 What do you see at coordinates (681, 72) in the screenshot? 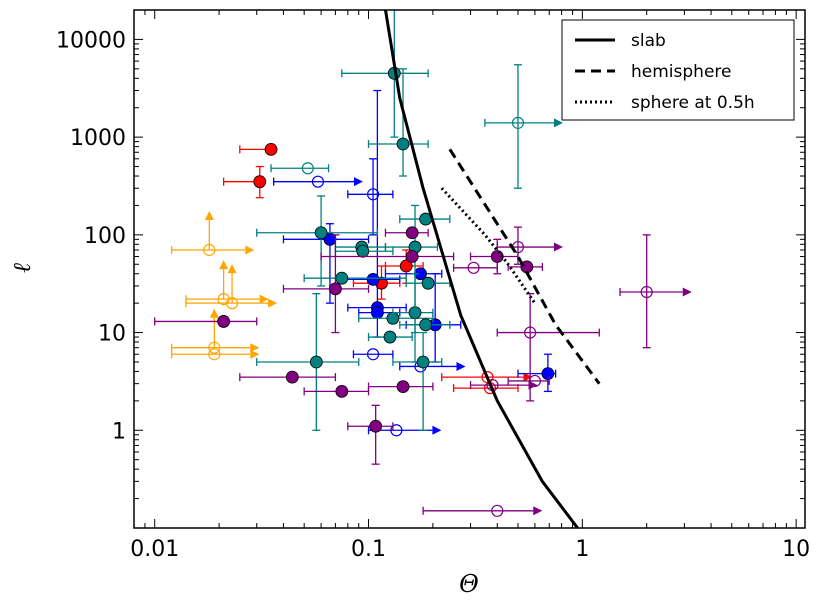
I see `legend-label-hemisphere: hemisphere` at bounding box center [681, 72].